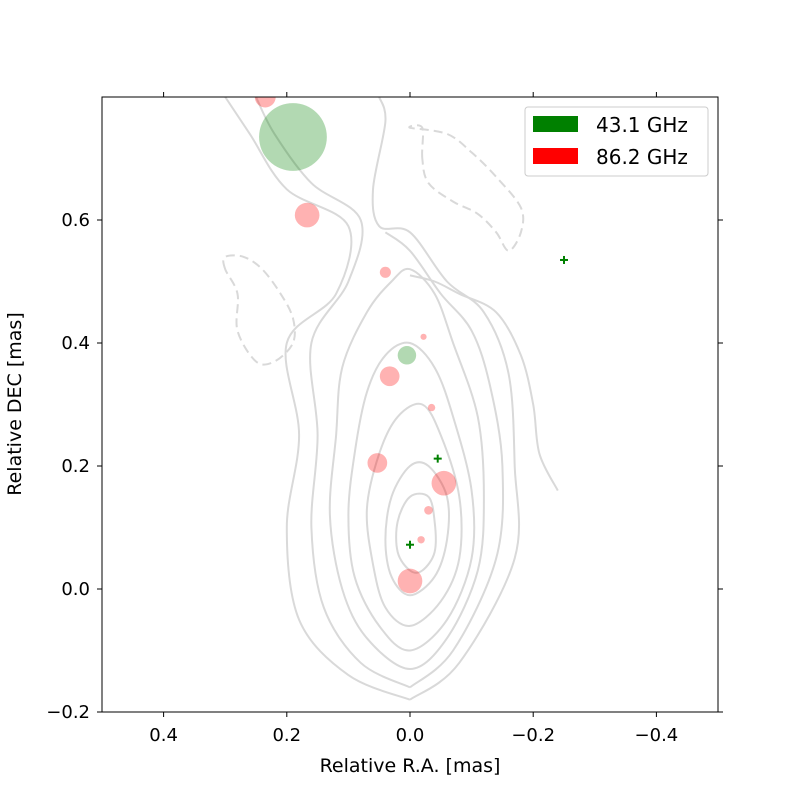 The height and width of the screenshot is (800, 800). What do you see at coordinates (75, 589) in the screenshot?
I see `y-tick-label: 0.0` at bounding box center [75, 589].